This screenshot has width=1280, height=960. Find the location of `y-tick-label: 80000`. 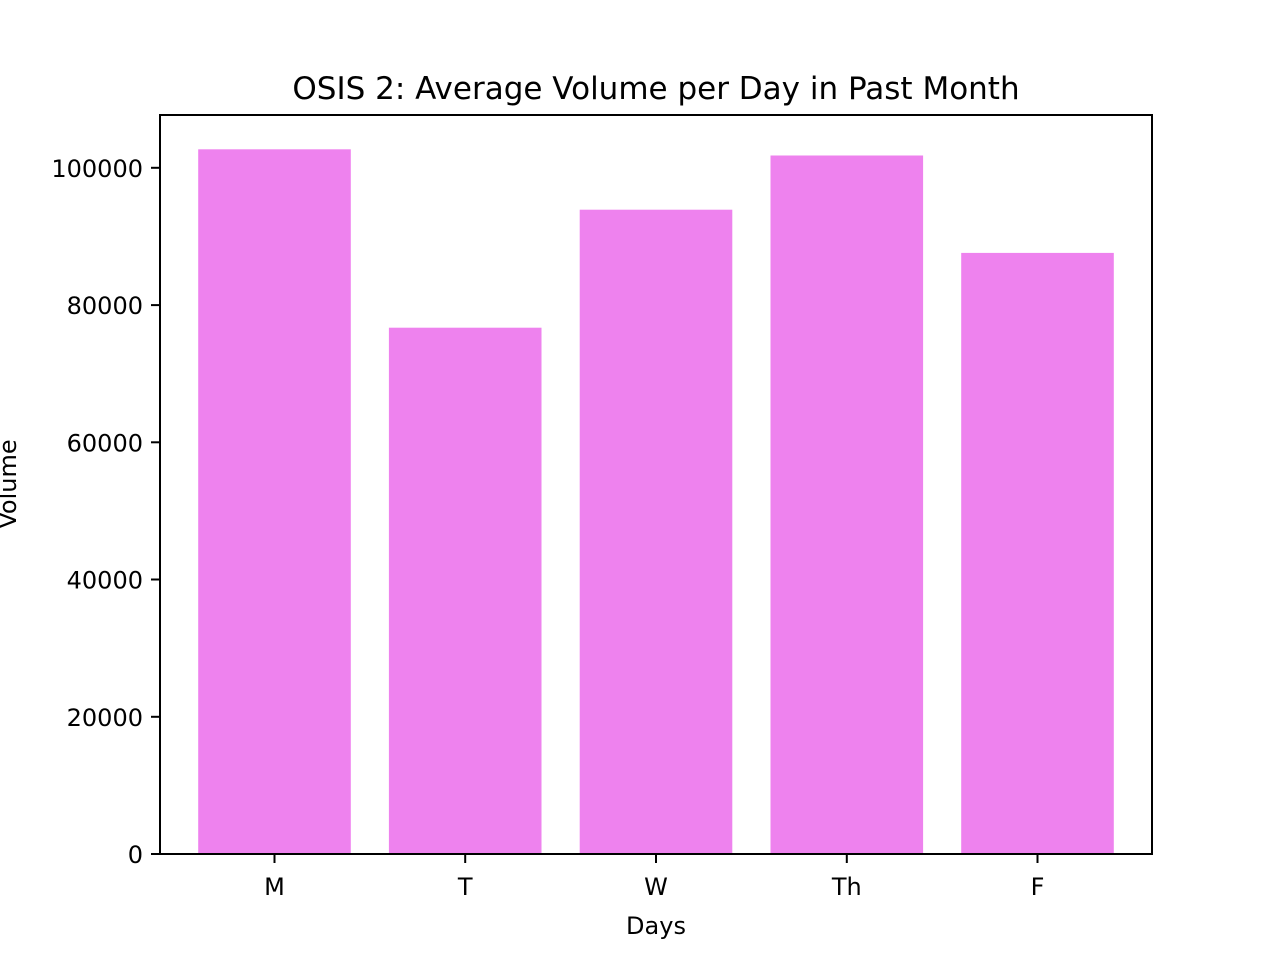

y-tick-label: 80000 is located at coordinates (105, 306).